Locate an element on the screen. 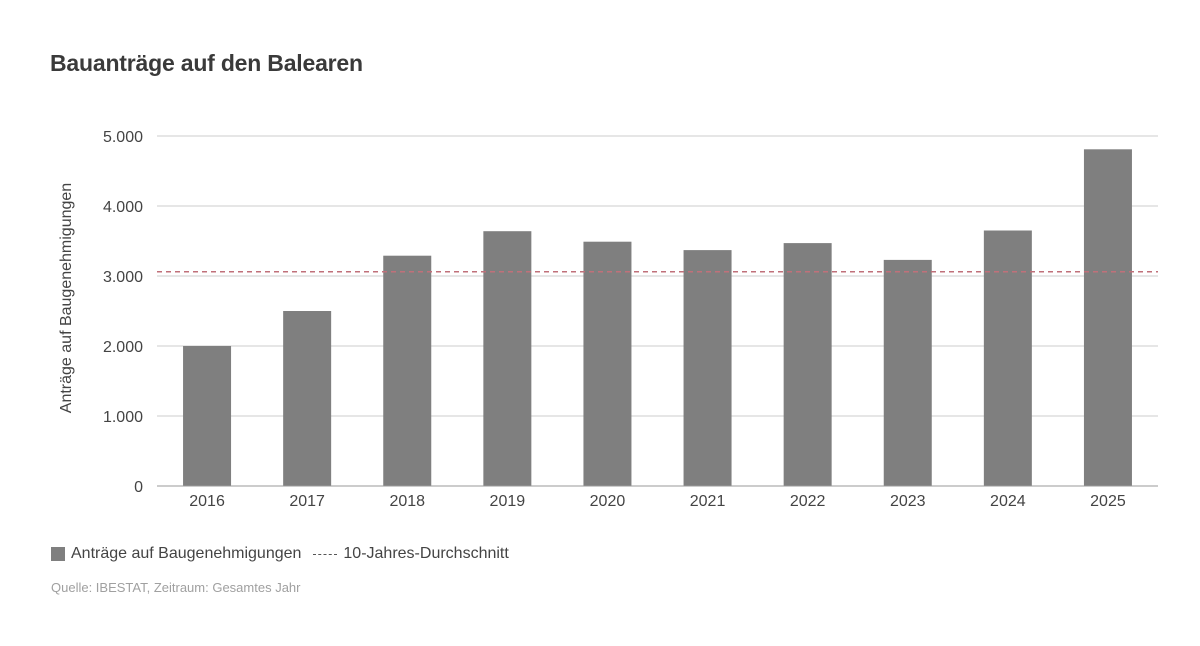  x-tick-label: 2018 is located at coordinates (407, 501).